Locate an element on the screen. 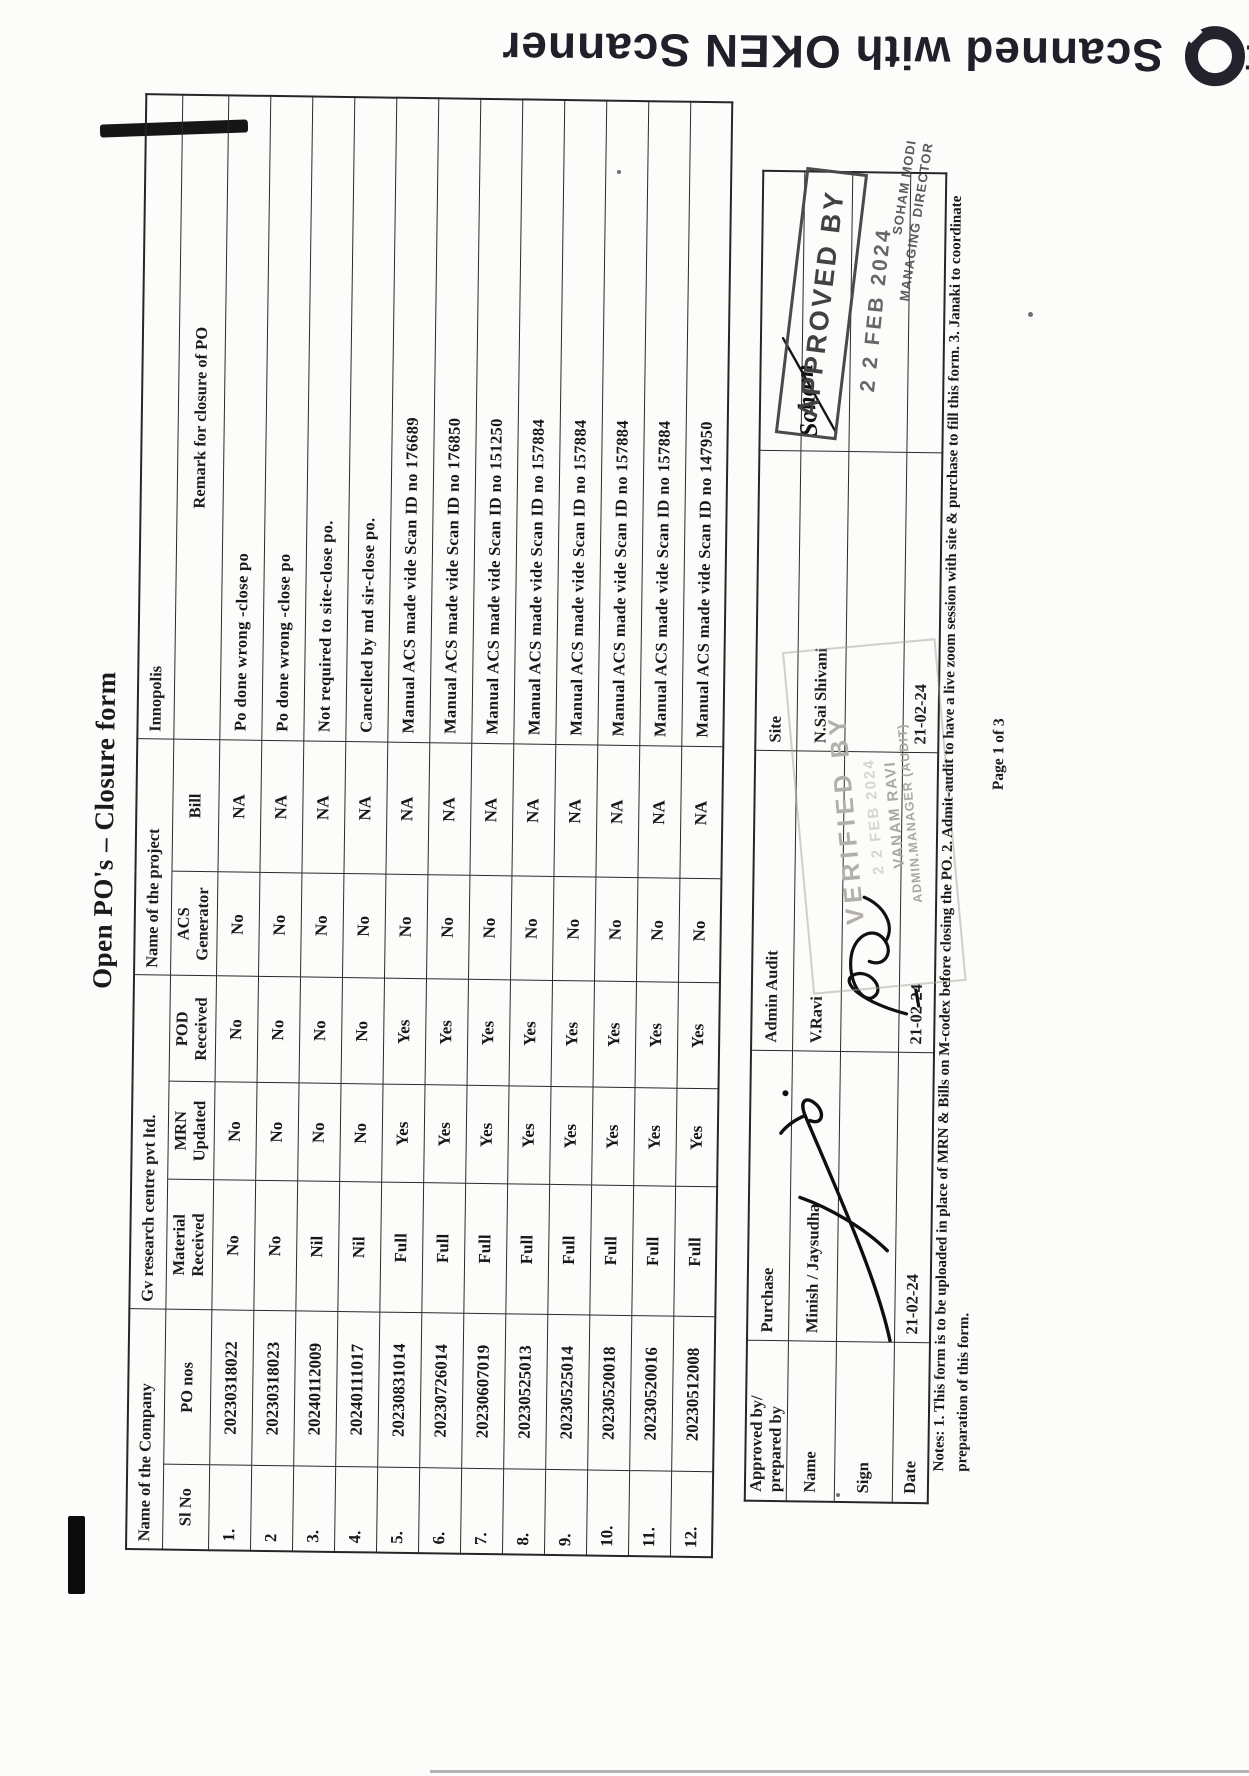 The width and height of the screenshot is (1249, 1776). cell-sl-no: 2 is located at coordinates (271, 1508).